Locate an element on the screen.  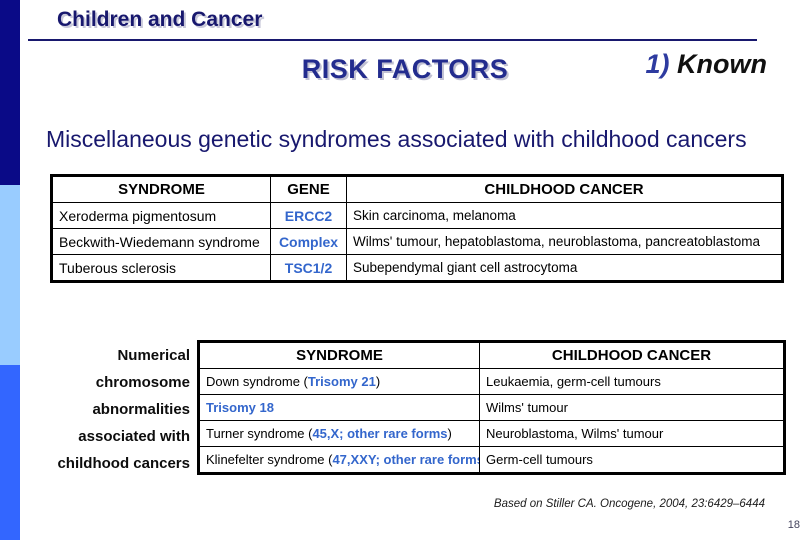
known-heading: 1) Known is located at coordinates (707, 64).